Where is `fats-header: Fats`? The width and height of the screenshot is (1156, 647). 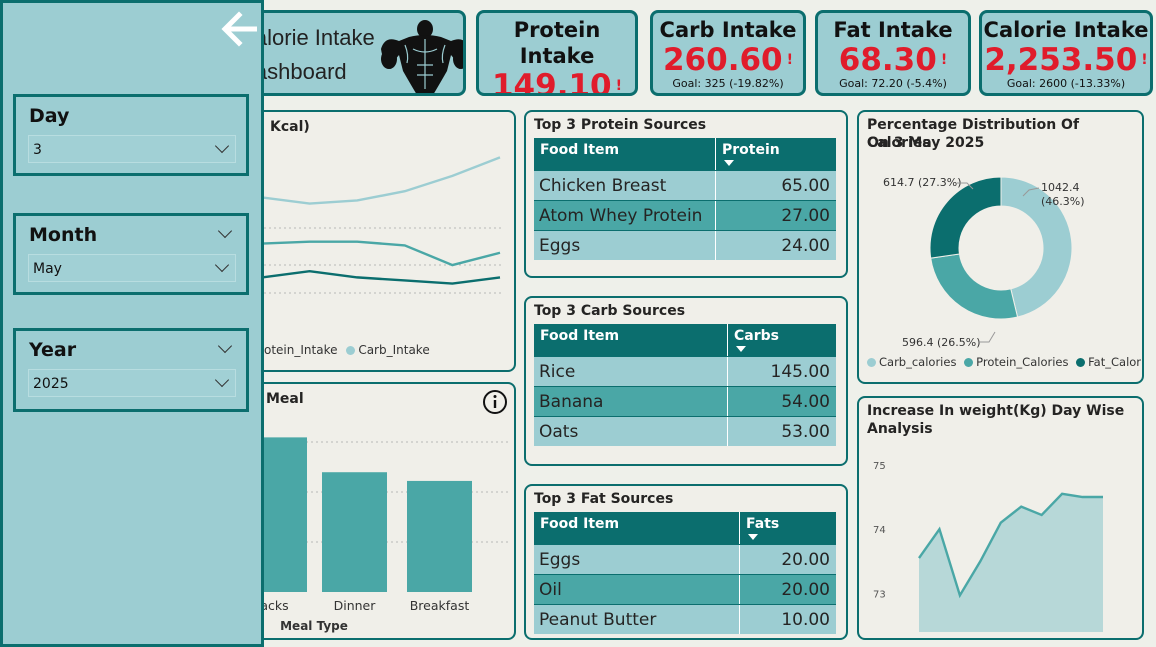 fats-header: Fats is located at coordinates (788, 528).